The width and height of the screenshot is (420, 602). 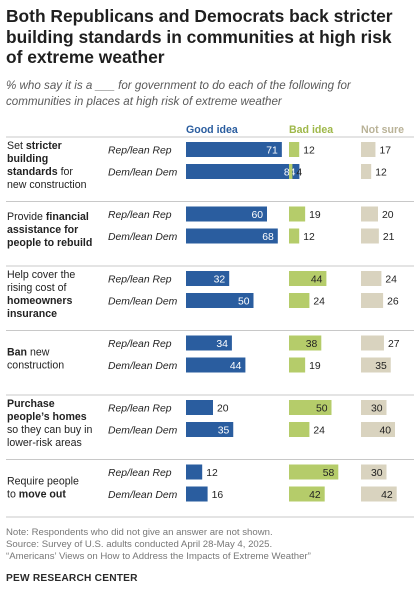 I want to click on item-label-0-1: building, so click(x=27, y=159).